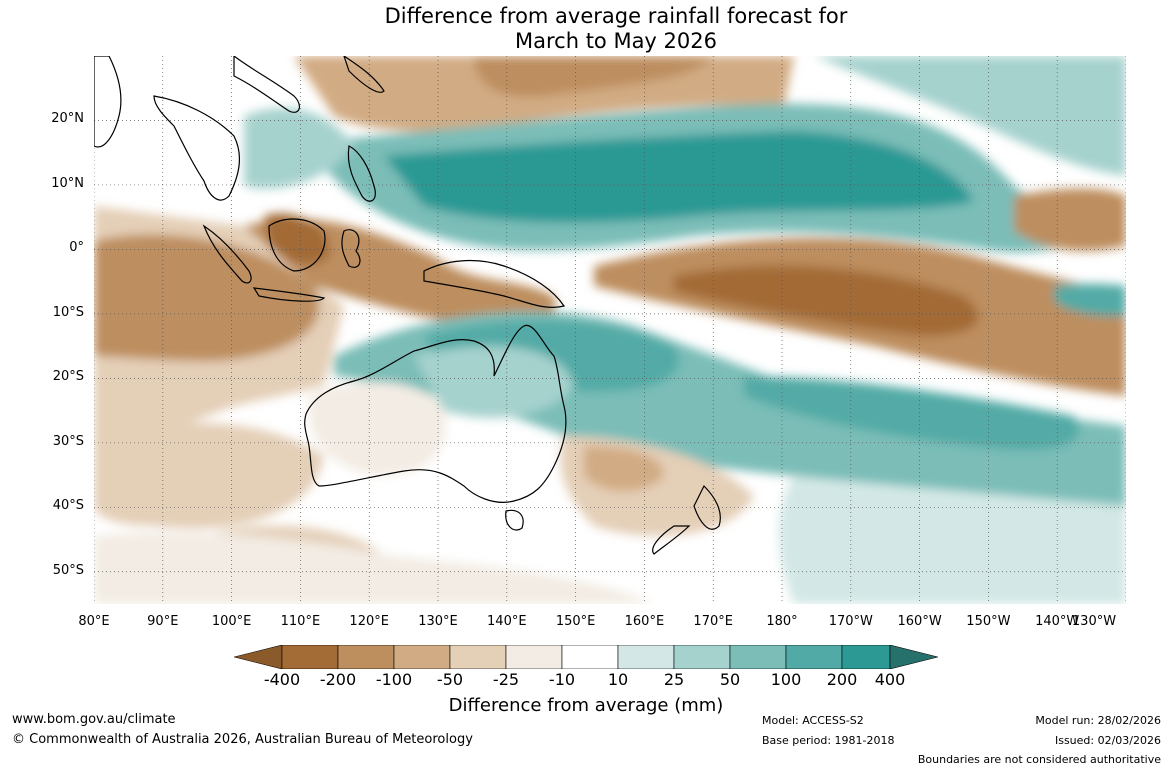 The height and width of the screenshot is (770, 1173). I want to click on lon-tick-label: 150°W, so click(988, 621).